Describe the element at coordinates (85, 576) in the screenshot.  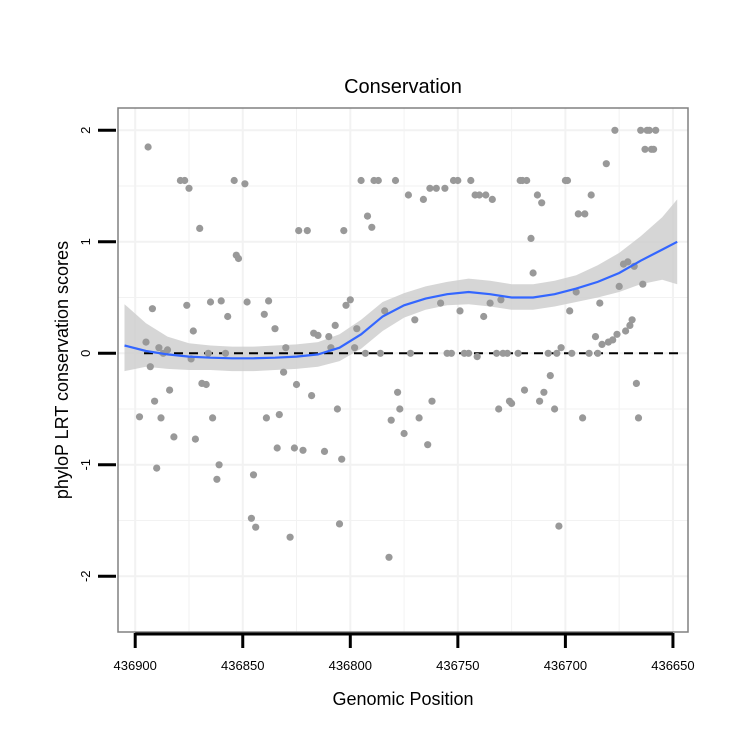
I see `y-tick-label: -2` at that location.